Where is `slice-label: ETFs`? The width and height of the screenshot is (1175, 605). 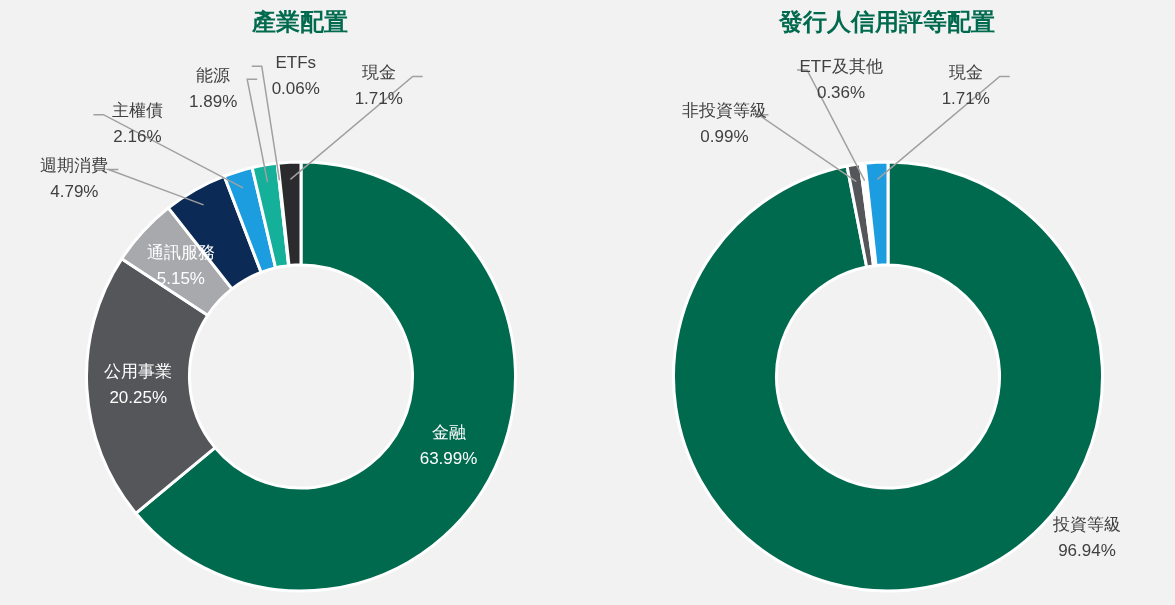
slice-label: ETFs is located at coordinates (296, 62).